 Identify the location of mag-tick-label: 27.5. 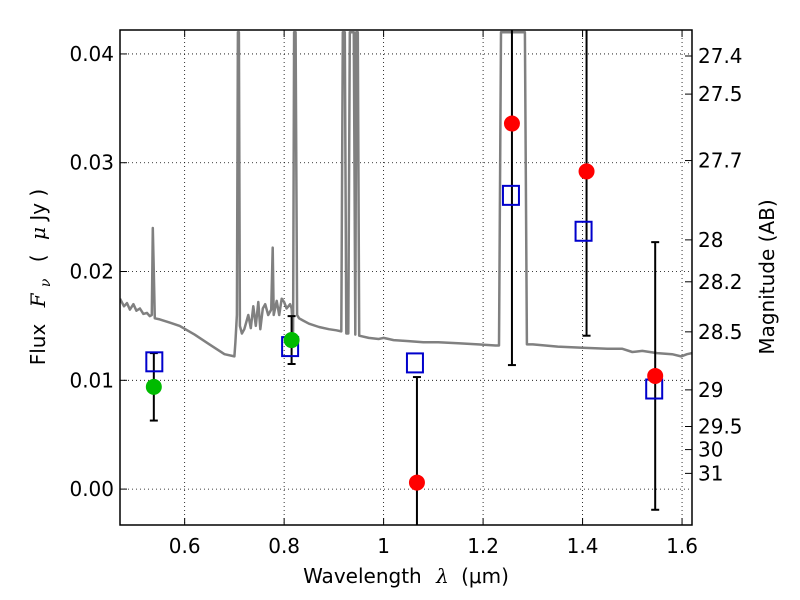
(720, 94).